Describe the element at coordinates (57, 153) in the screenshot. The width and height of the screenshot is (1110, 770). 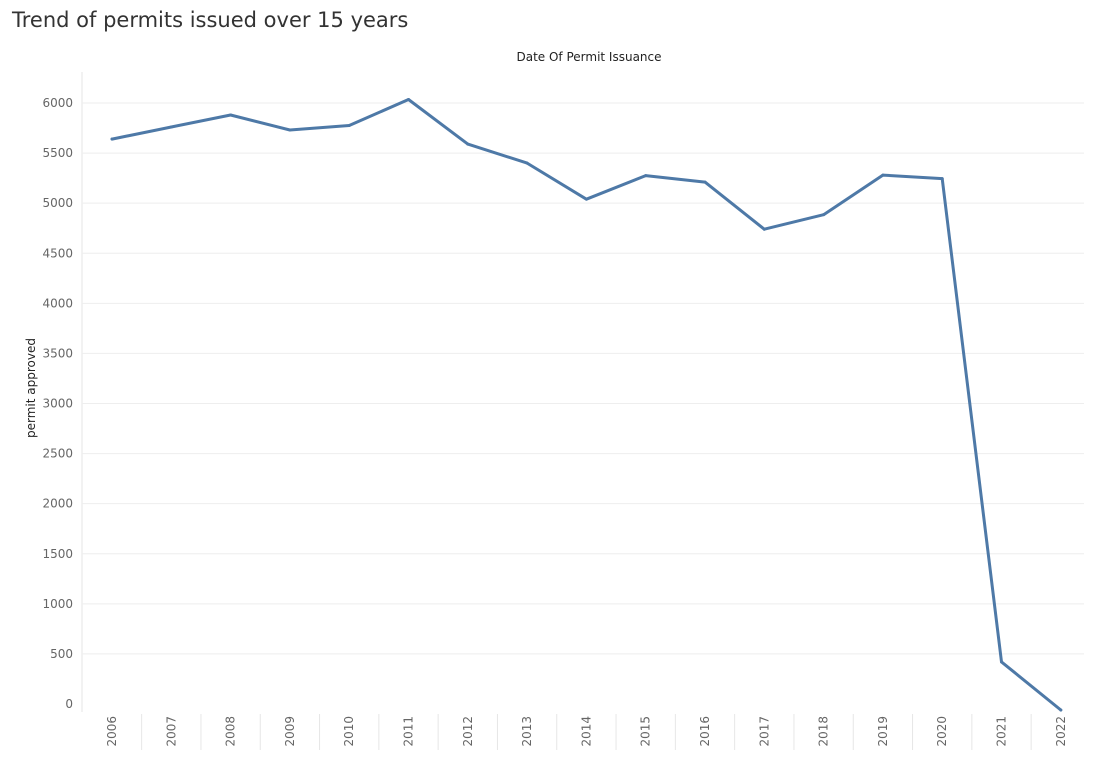
I see `y-tick-label: 5500` at that location.